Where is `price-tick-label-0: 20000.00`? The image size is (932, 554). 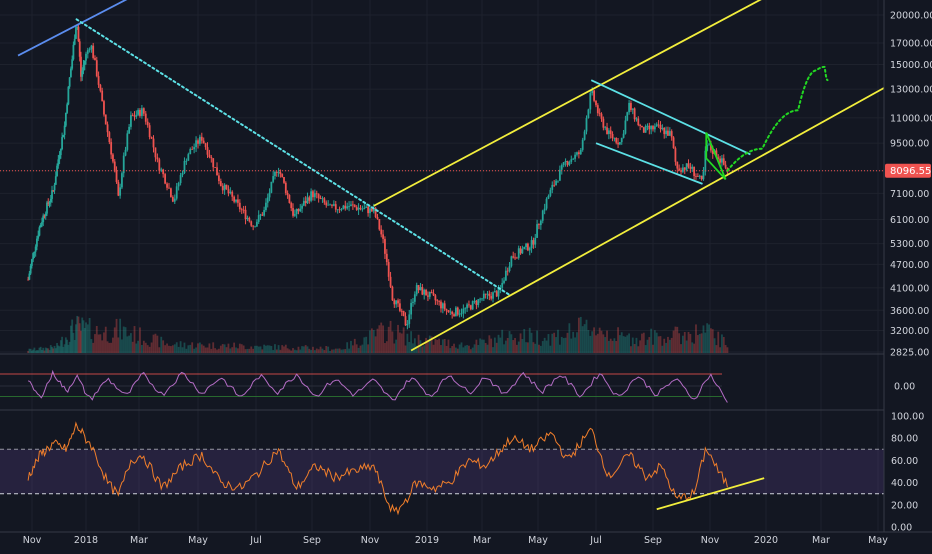
price-tick-label-0: 20000.00 is located at coordinates (911, 16).